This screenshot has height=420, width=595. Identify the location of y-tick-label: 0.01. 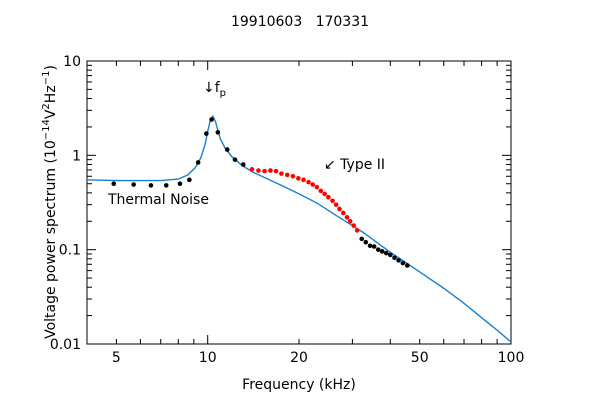
(65, 345).